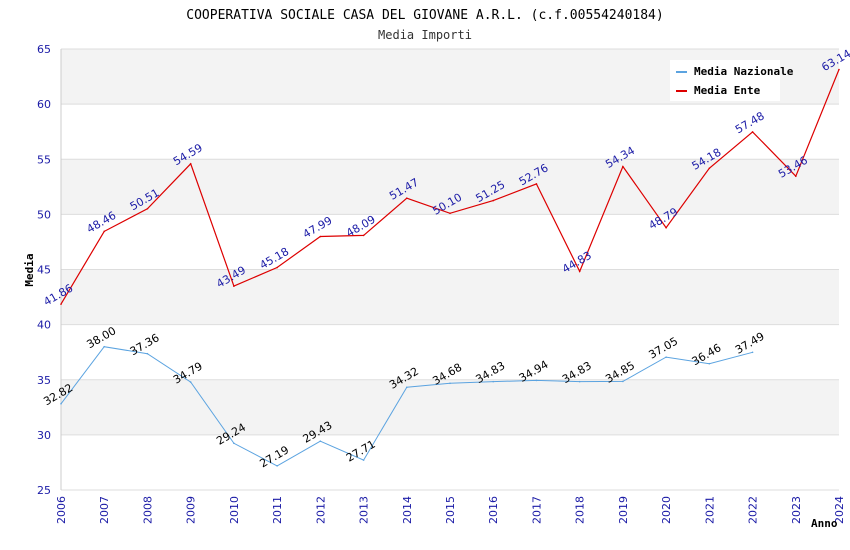 This screenshot has height=550, width=850. Describe the element at coordinates (493, 510) in the screenshot. I see `x-tick-label: 2016` at that location.